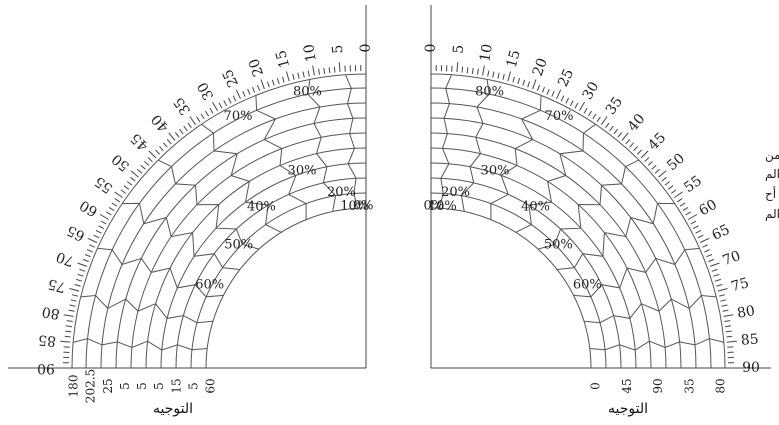 This screenshot has width=779, height=425. What do you see at coordinates (628, 408) in the screenshot?
I see `right-direction-label: التوجيه` at bounding box center [628, 408].